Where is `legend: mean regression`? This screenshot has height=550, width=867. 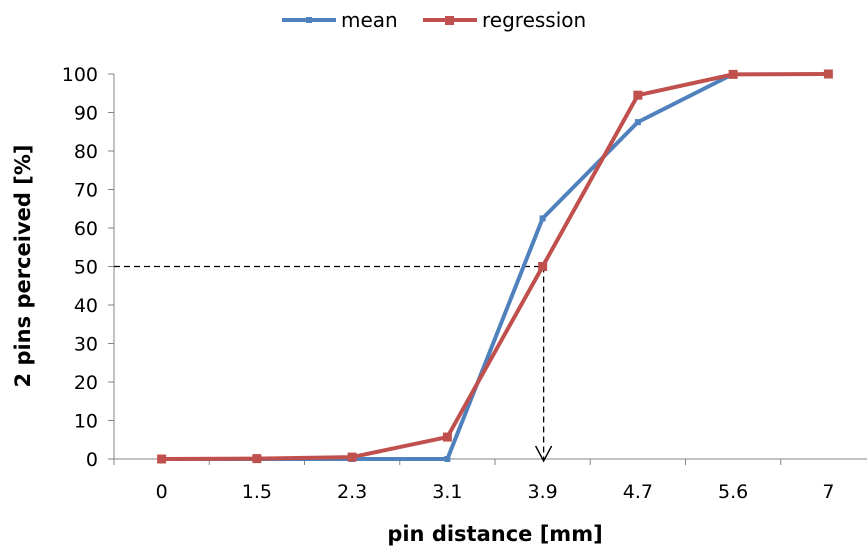 legend: mean regression is located at coordinates (434, 20).